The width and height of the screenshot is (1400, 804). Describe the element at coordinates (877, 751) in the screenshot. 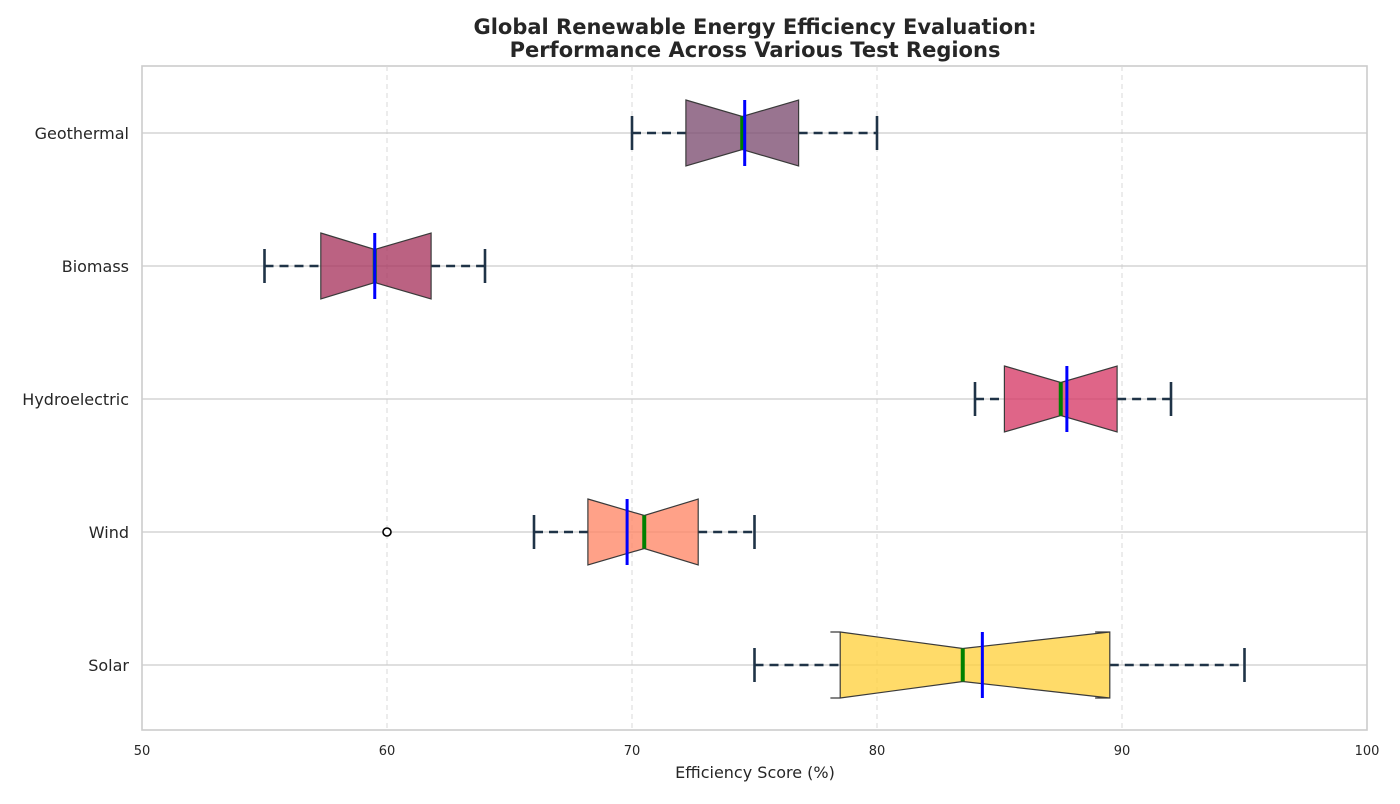

I see `x-tick-label: 80` at that location.